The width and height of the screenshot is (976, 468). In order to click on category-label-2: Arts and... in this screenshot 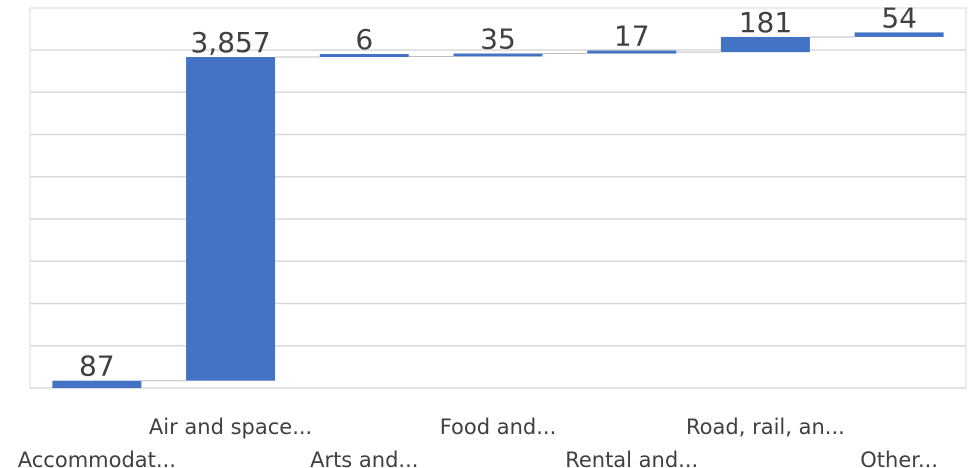, I will do `click(364, 458)`.